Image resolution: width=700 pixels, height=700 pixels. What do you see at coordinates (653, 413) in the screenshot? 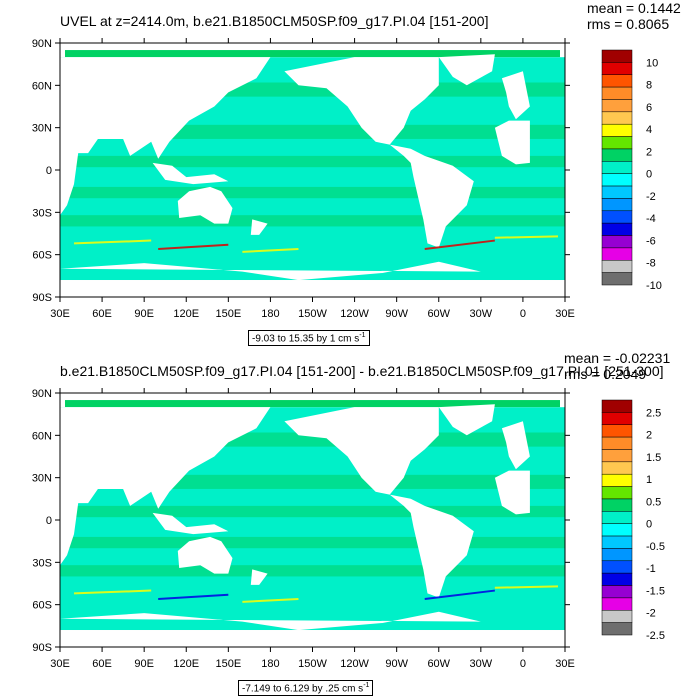
I see `colorbar-label: 2.5` at bounding box center [653, 413].